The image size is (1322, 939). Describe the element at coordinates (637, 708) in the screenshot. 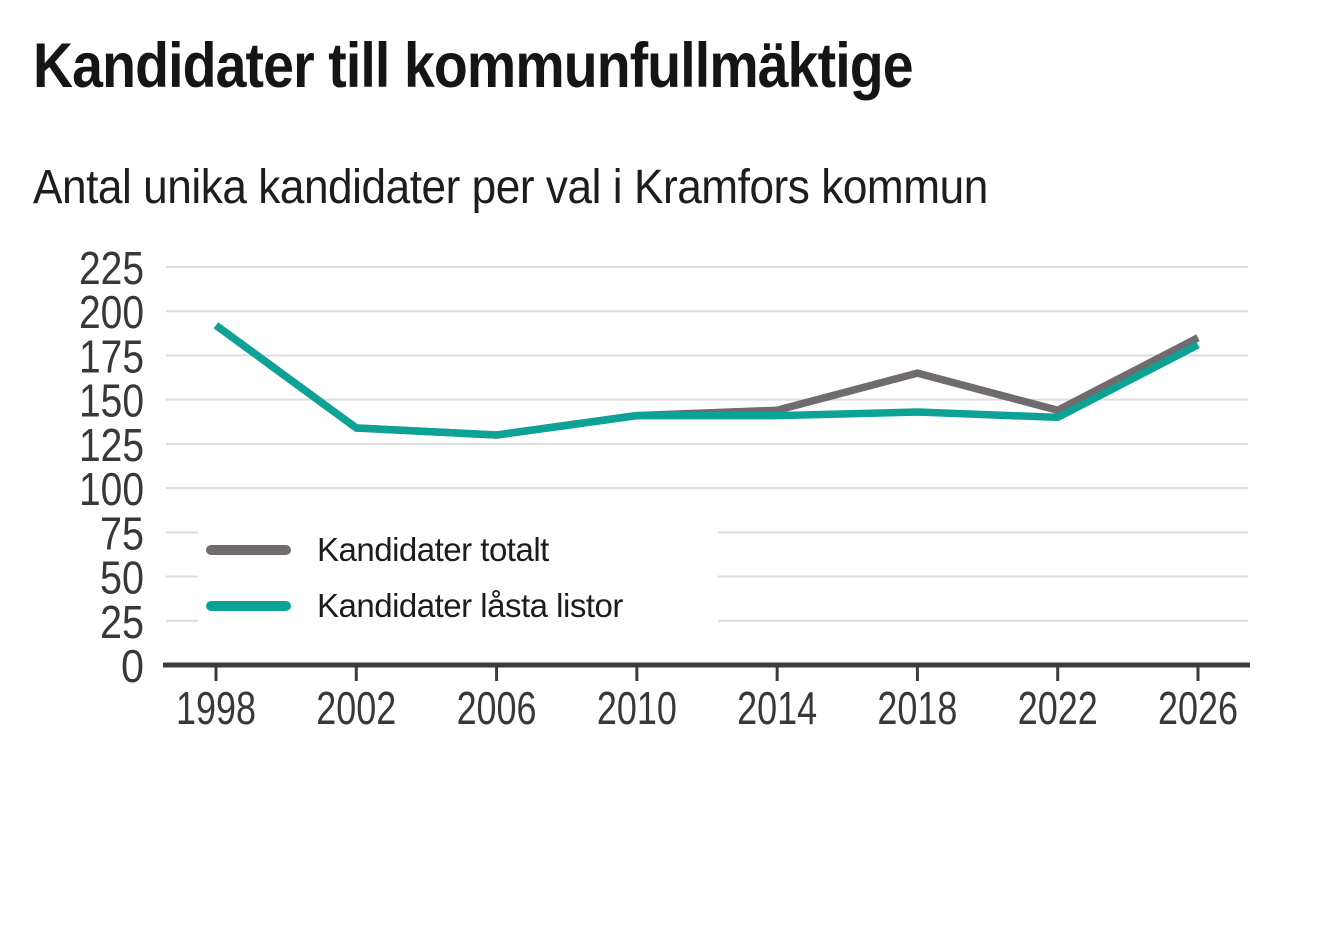

I see `xtick-label-2010: 2010` at that location.